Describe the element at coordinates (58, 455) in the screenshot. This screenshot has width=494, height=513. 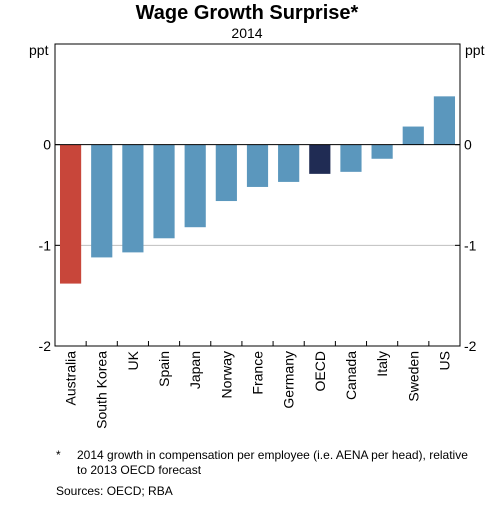
I see `footnote-mark: *` at that location.